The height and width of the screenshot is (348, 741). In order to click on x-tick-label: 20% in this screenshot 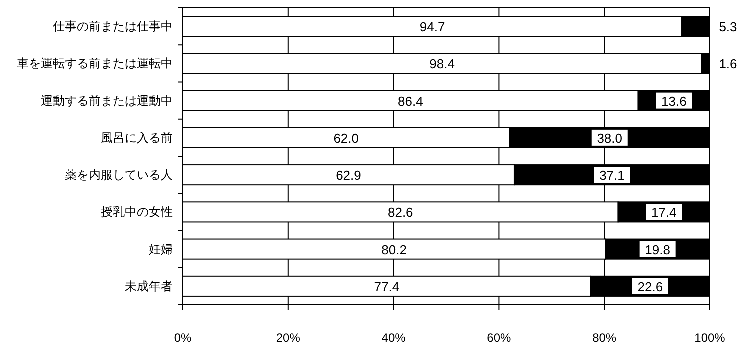, I will do `click(288, 338)`.